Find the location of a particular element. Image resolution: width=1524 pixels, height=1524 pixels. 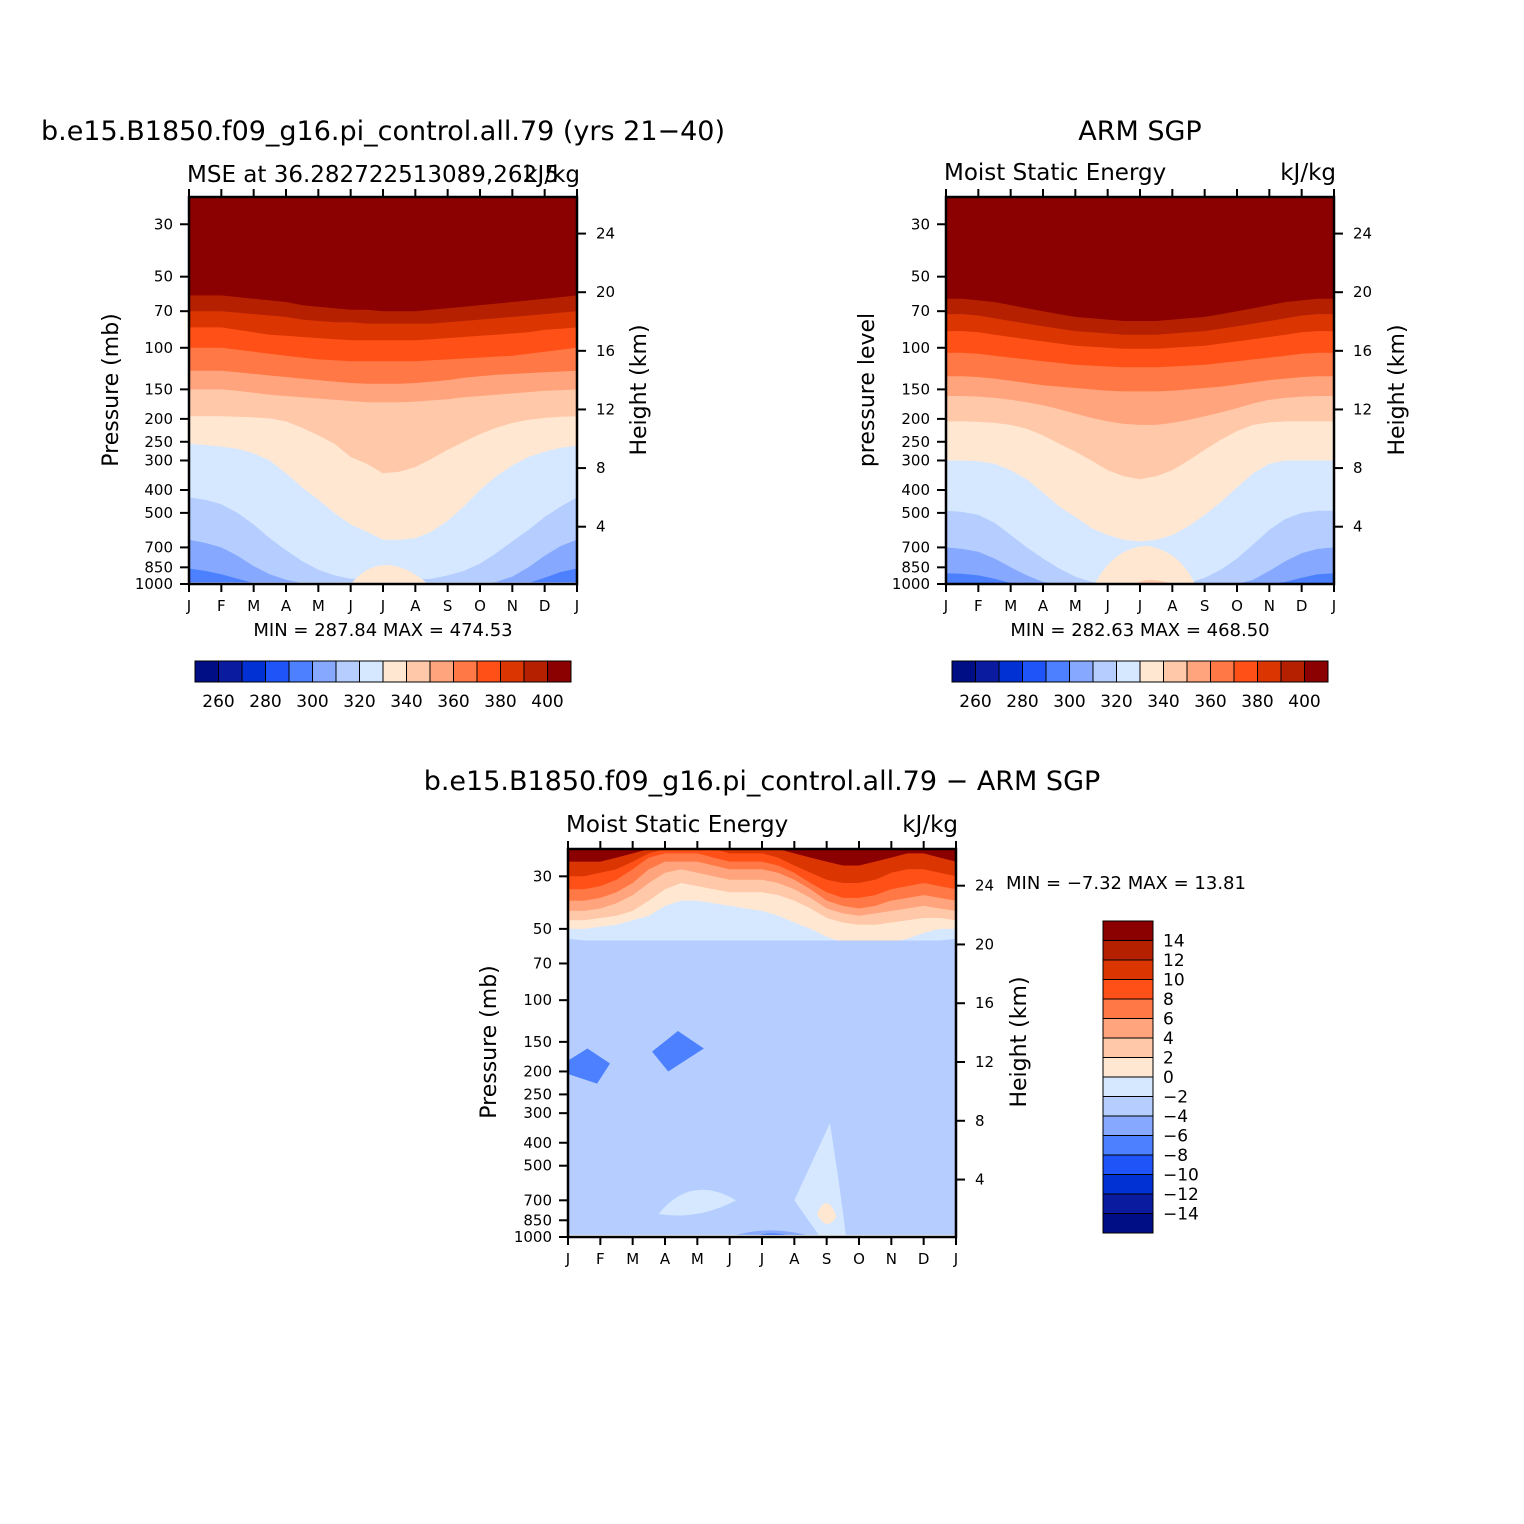

colorbar-label: −10 is located at coordinates (1181, 1176).